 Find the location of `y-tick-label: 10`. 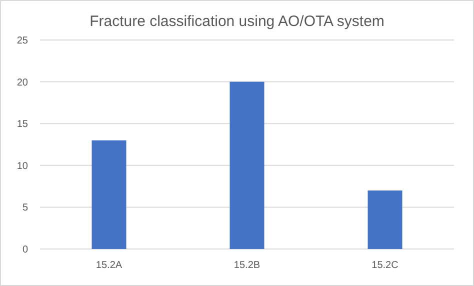

y-tick-label: 10 is located at coordinates (22, 166).